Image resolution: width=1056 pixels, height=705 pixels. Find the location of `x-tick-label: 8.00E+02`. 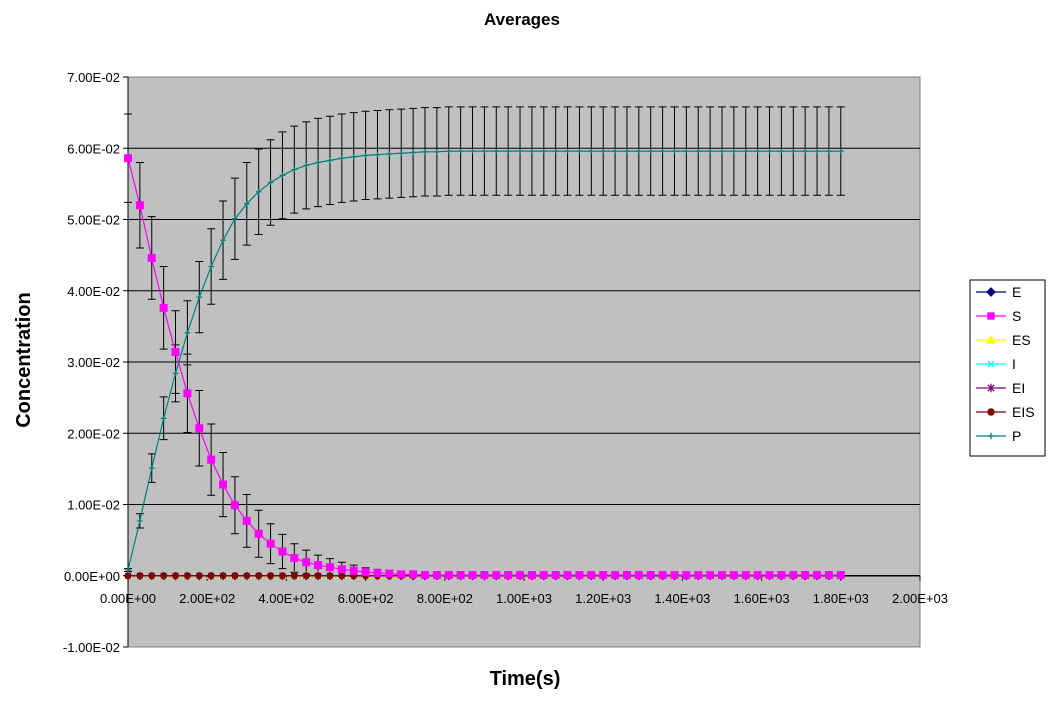

x-tick-label: 8.00E+02 is located at coordinates (445, 598).